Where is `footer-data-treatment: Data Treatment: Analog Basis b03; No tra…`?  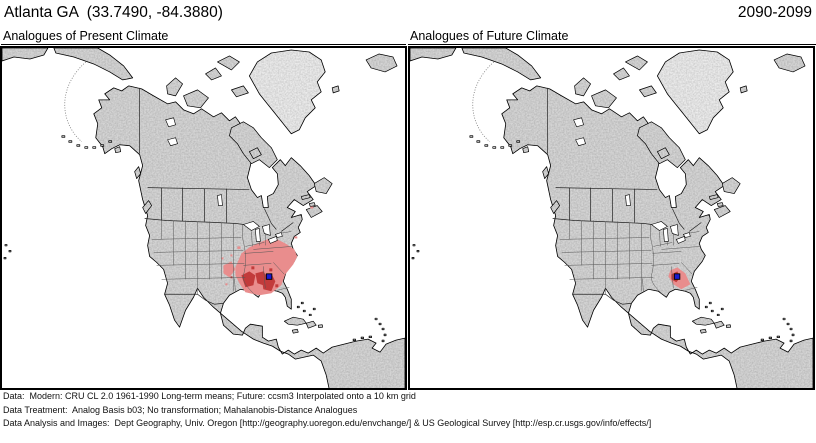
footer-data-treatment: Data Treatment: Analog Basis b03; No tra… is located at coordinates (180, 409).